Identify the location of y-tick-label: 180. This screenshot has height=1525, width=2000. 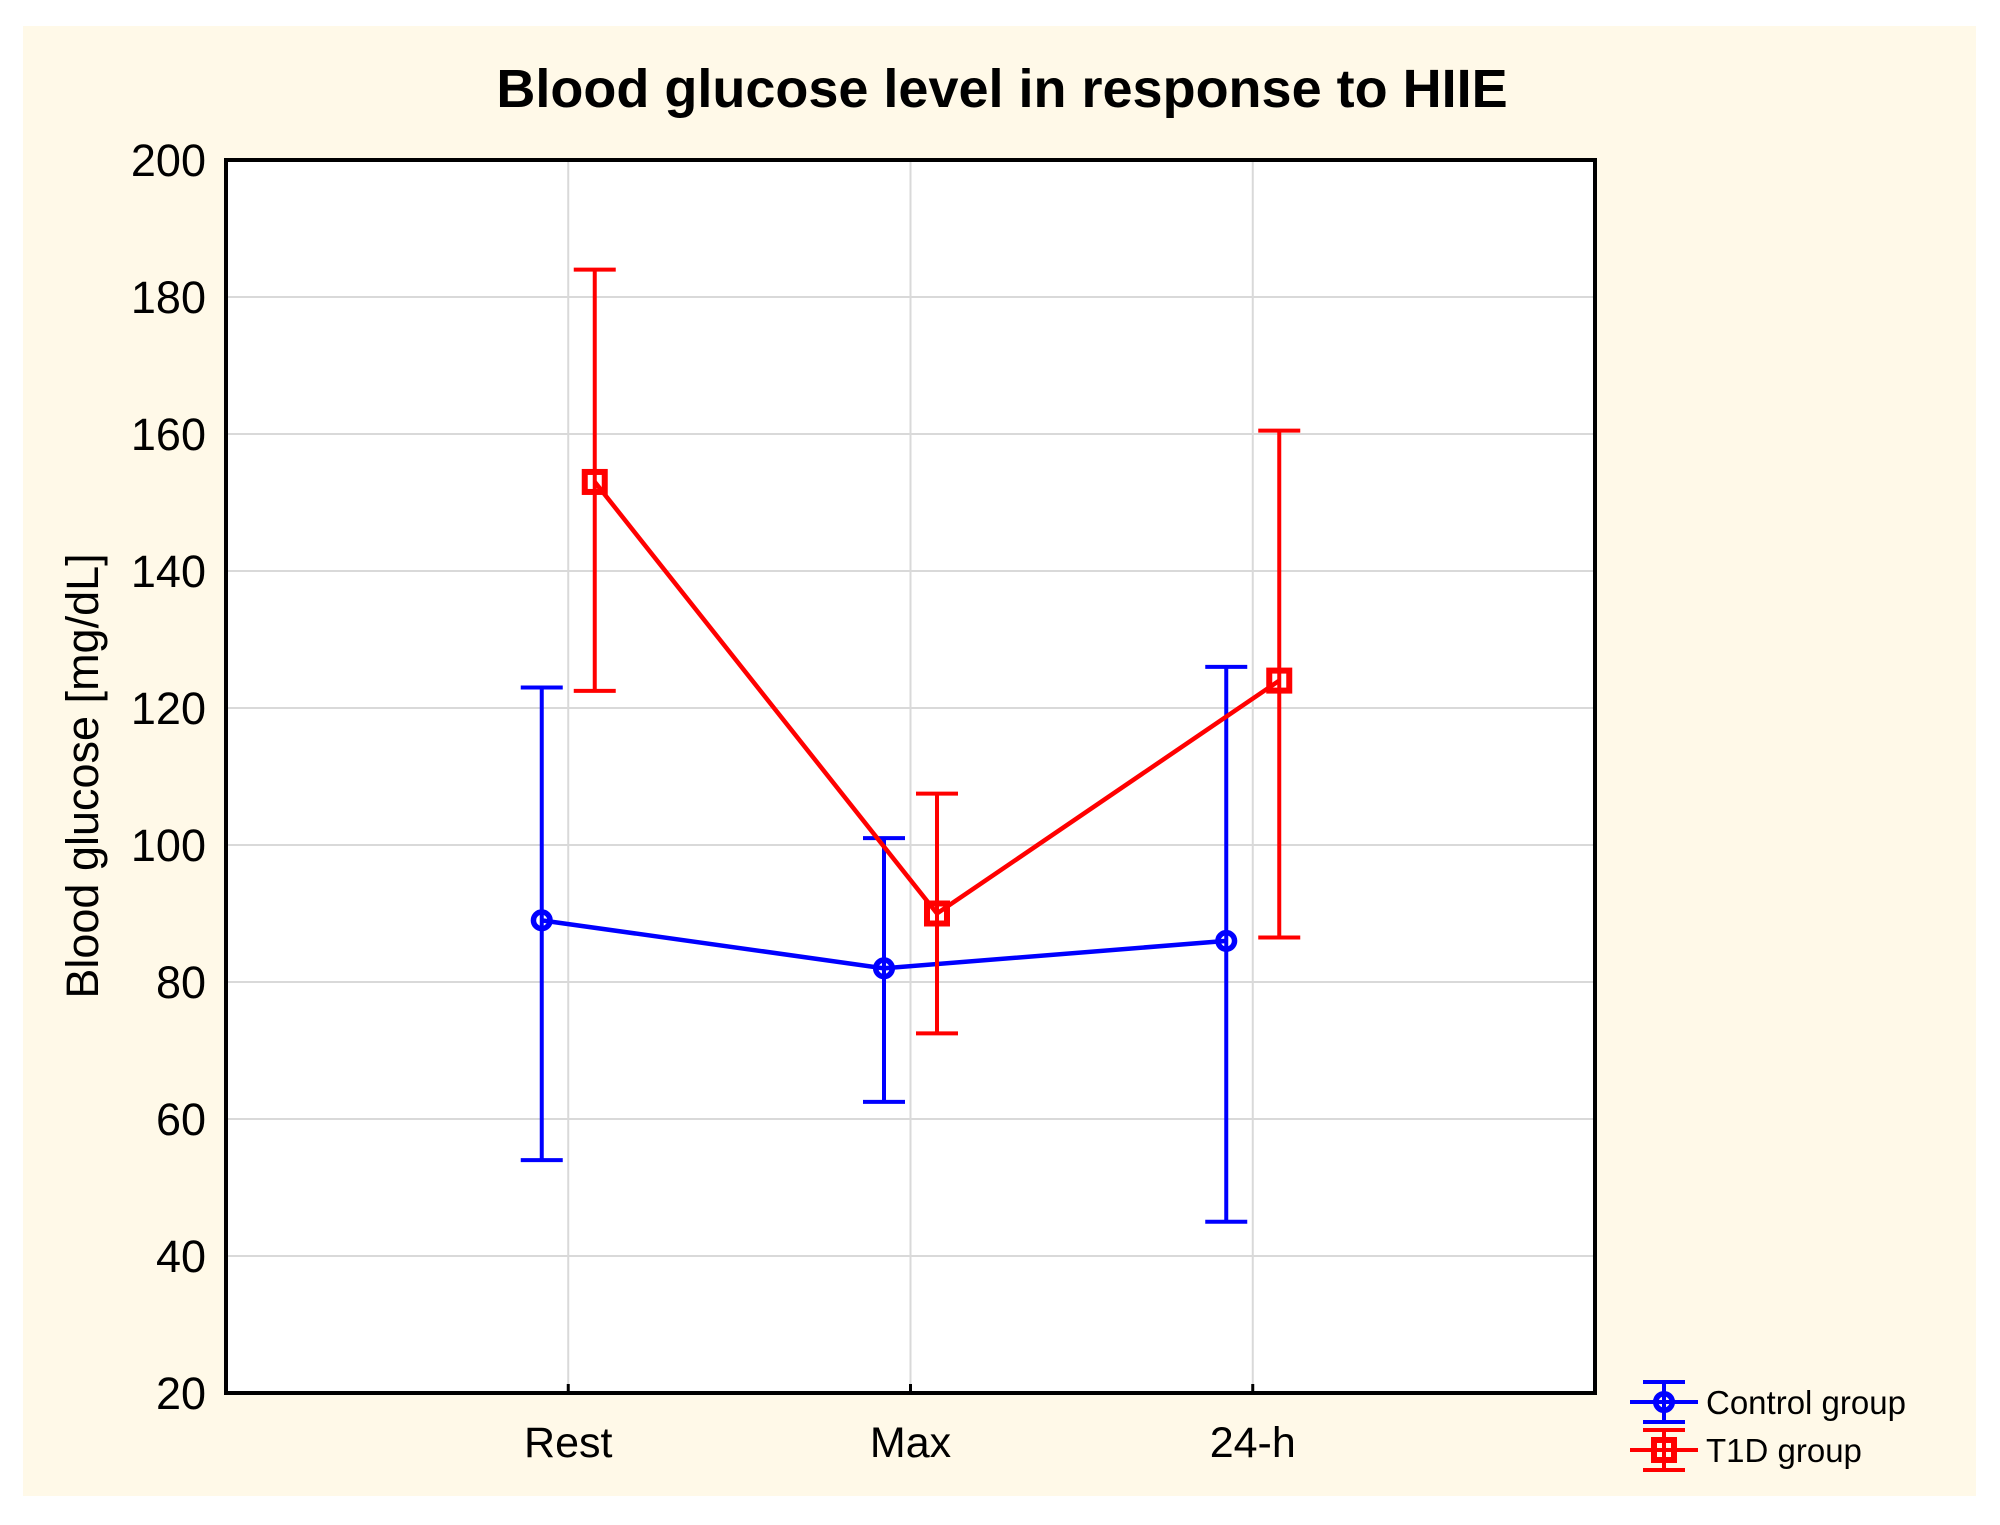
(168, 297).